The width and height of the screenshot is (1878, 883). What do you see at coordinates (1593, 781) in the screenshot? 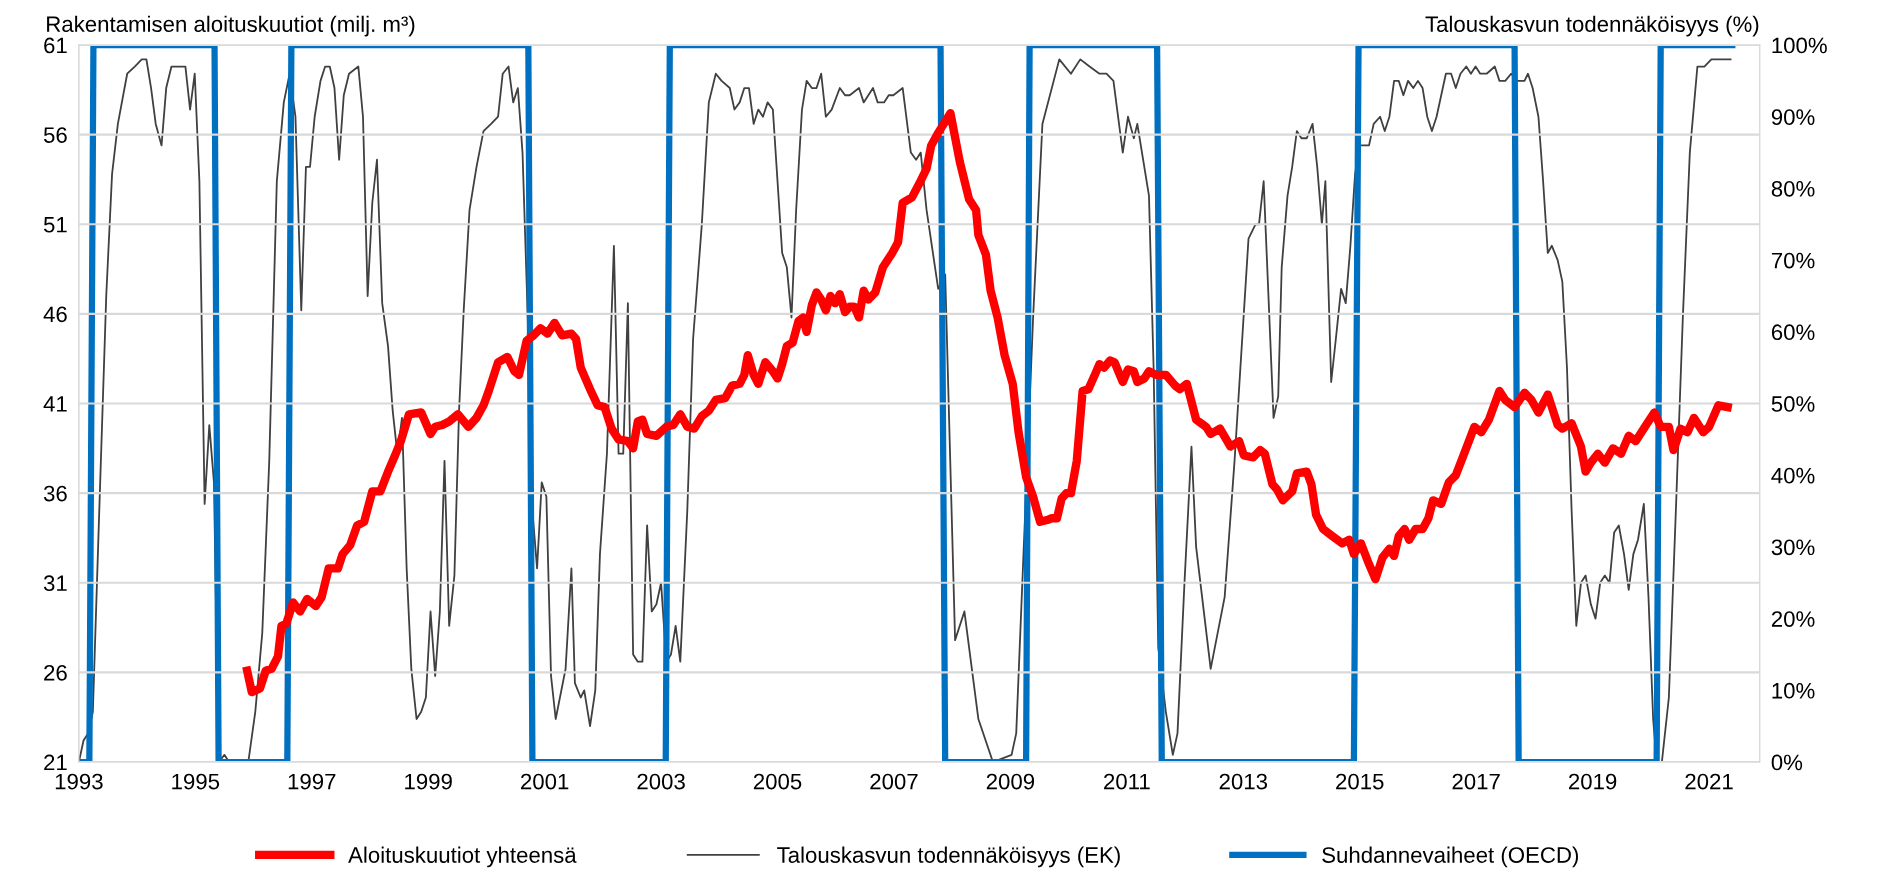
I see `x-tick-label: 2019` at bounding box center [1593, 781].